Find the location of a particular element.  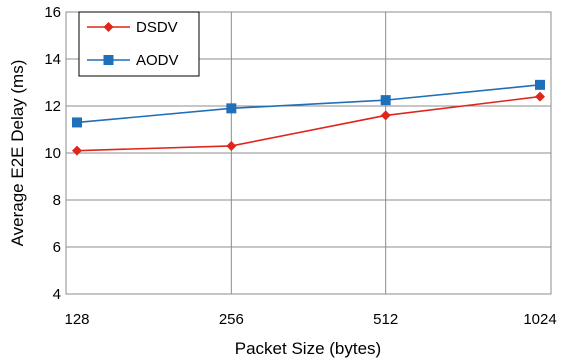

y-tick-label: 10 is located at coordinates (52, 153).